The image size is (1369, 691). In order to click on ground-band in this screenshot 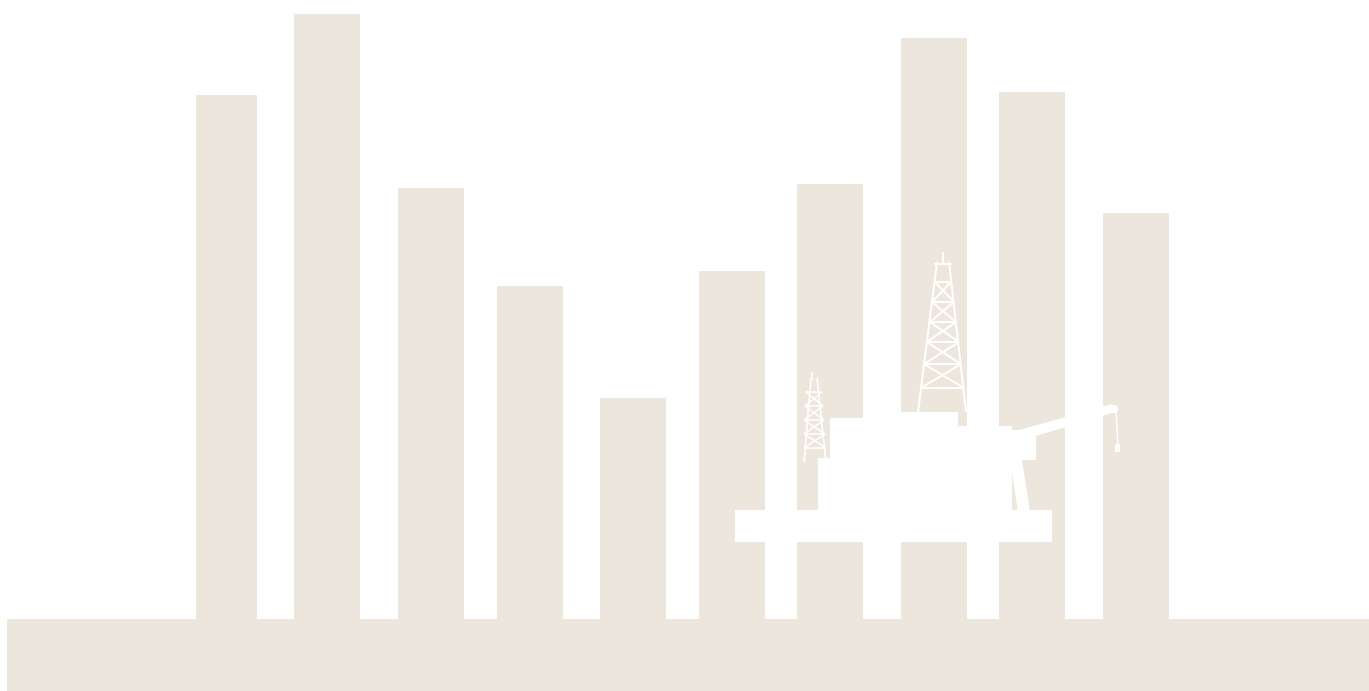, I will do `click(688, 655)`.